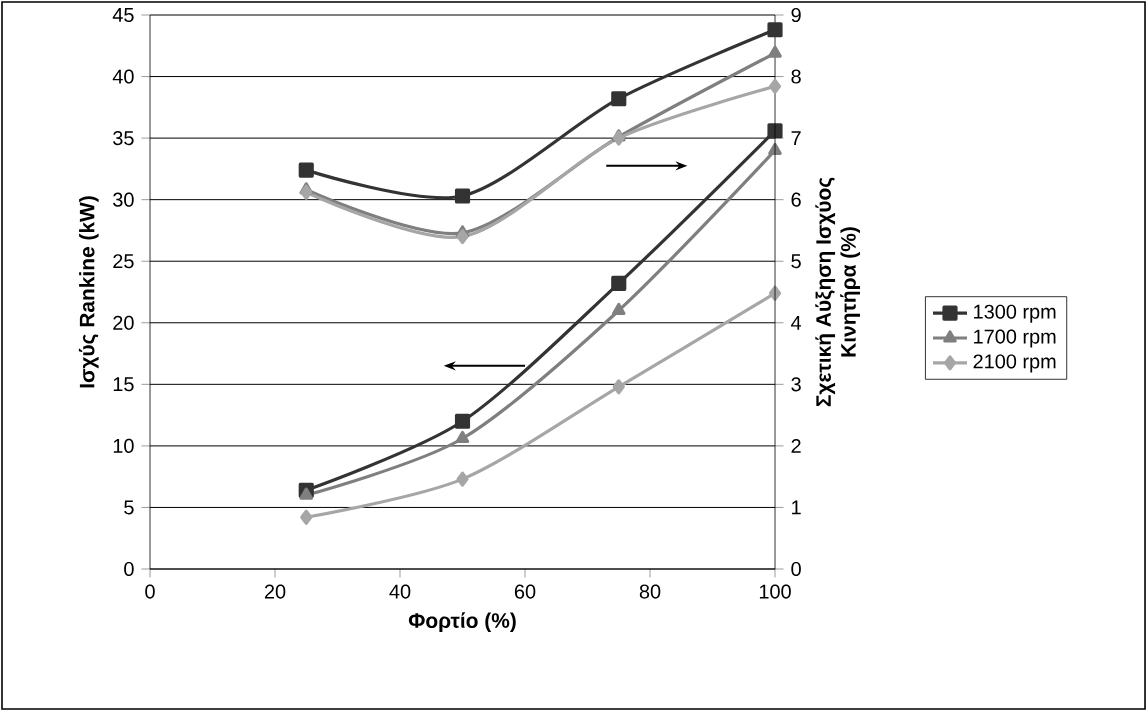  Describe the element at coordinates (129, 507) in the screenshot. I see `y-tick-label: 5` at that location.